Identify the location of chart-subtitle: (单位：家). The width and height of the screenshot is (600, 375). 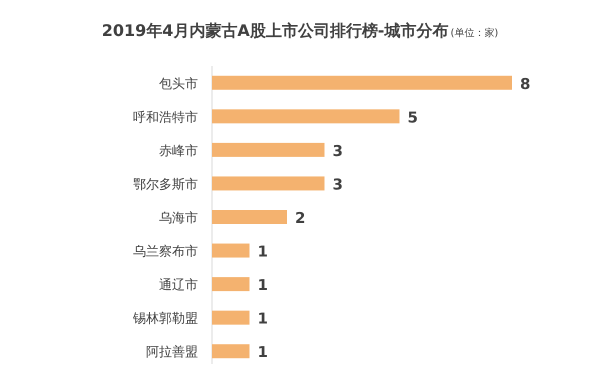
(474, 33).